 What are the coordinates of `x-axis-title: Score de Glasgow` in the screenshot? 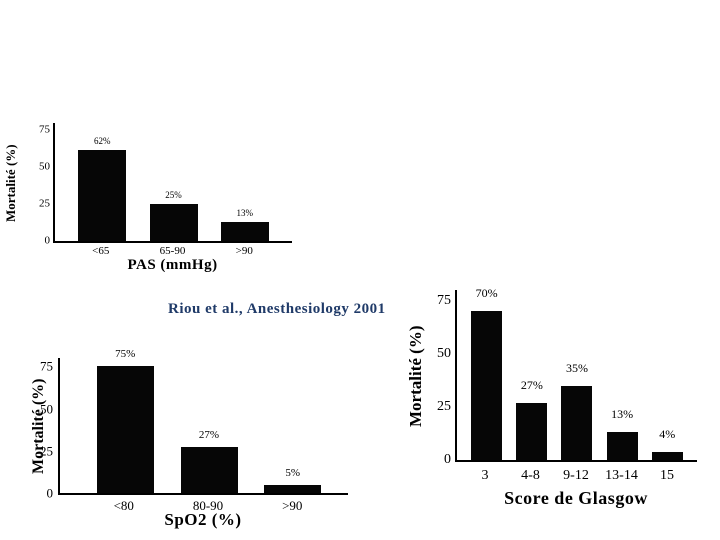 It's located at (576, 498).